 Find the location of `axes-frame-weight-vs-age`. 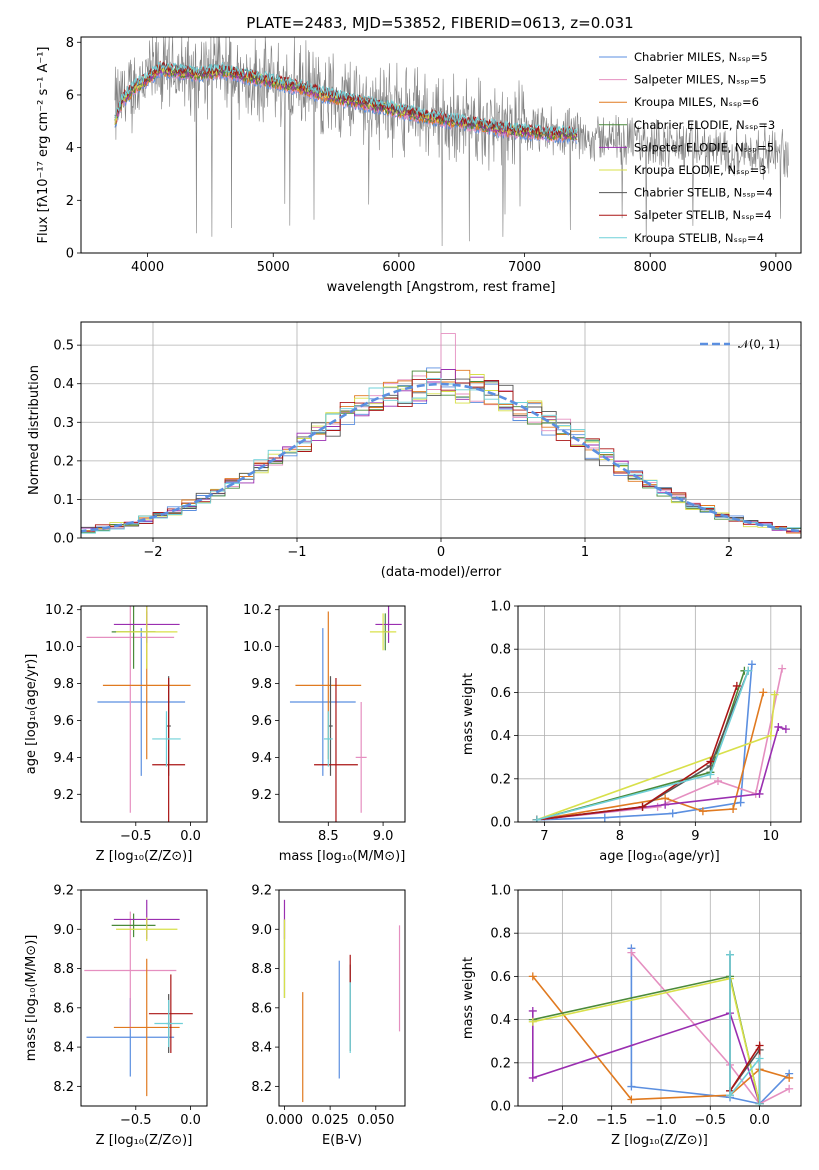

axes-frame-weight-vs-age is located at coordinates (659, 714).